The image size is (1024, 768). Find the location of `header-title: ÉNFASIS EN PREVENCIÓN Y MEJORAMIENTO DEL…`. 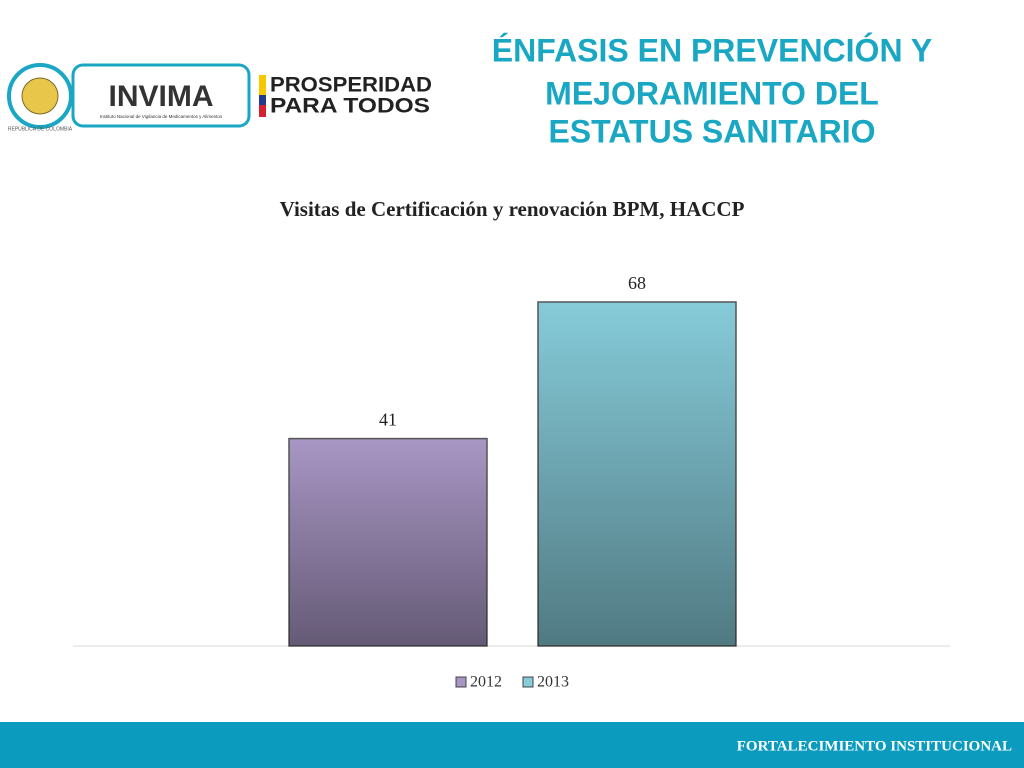

header-title: ÉNFASIS EN PREVENCIÓN Y MEJORAMIENTO DEL… is located at coordinates (712, 90).